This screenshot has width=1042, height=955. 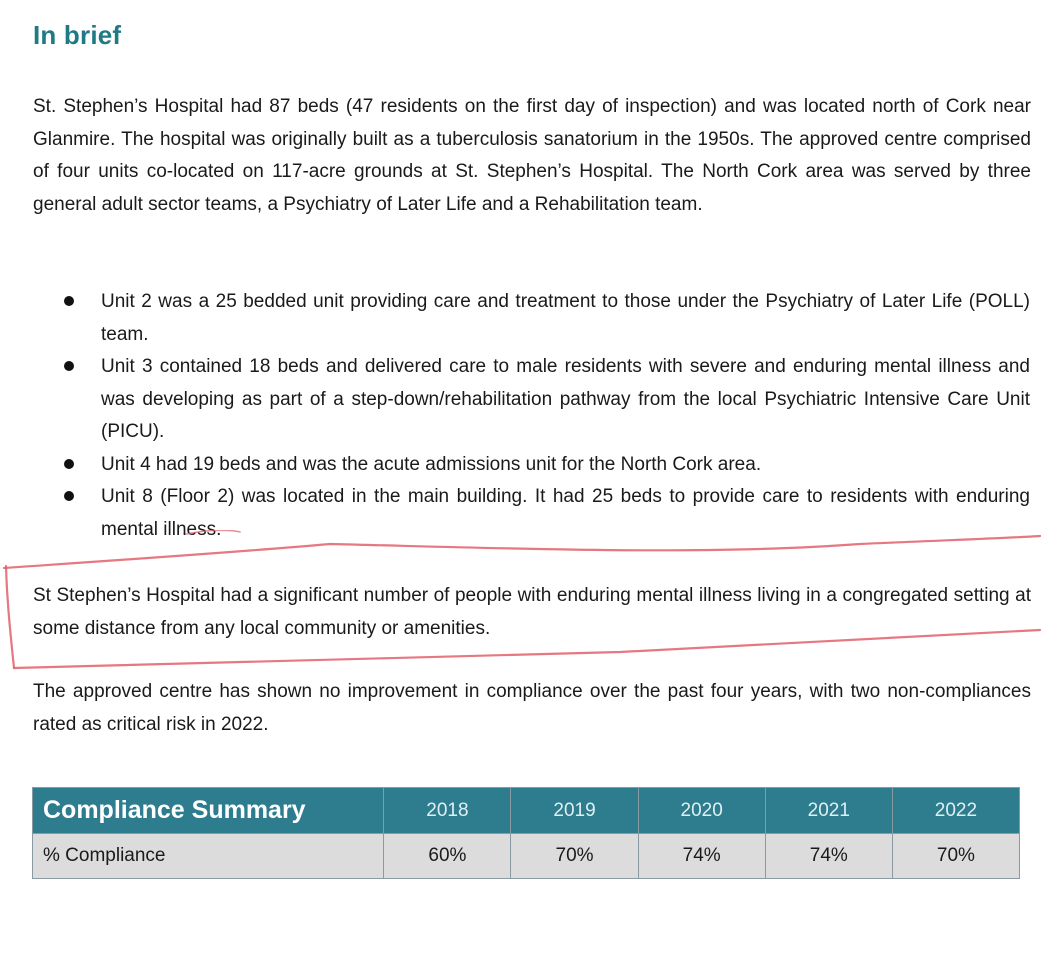 What do you see at coordinates (574, 810) in the screenshot?
I see `year-header: 2019` at bounding box center [574, 810].